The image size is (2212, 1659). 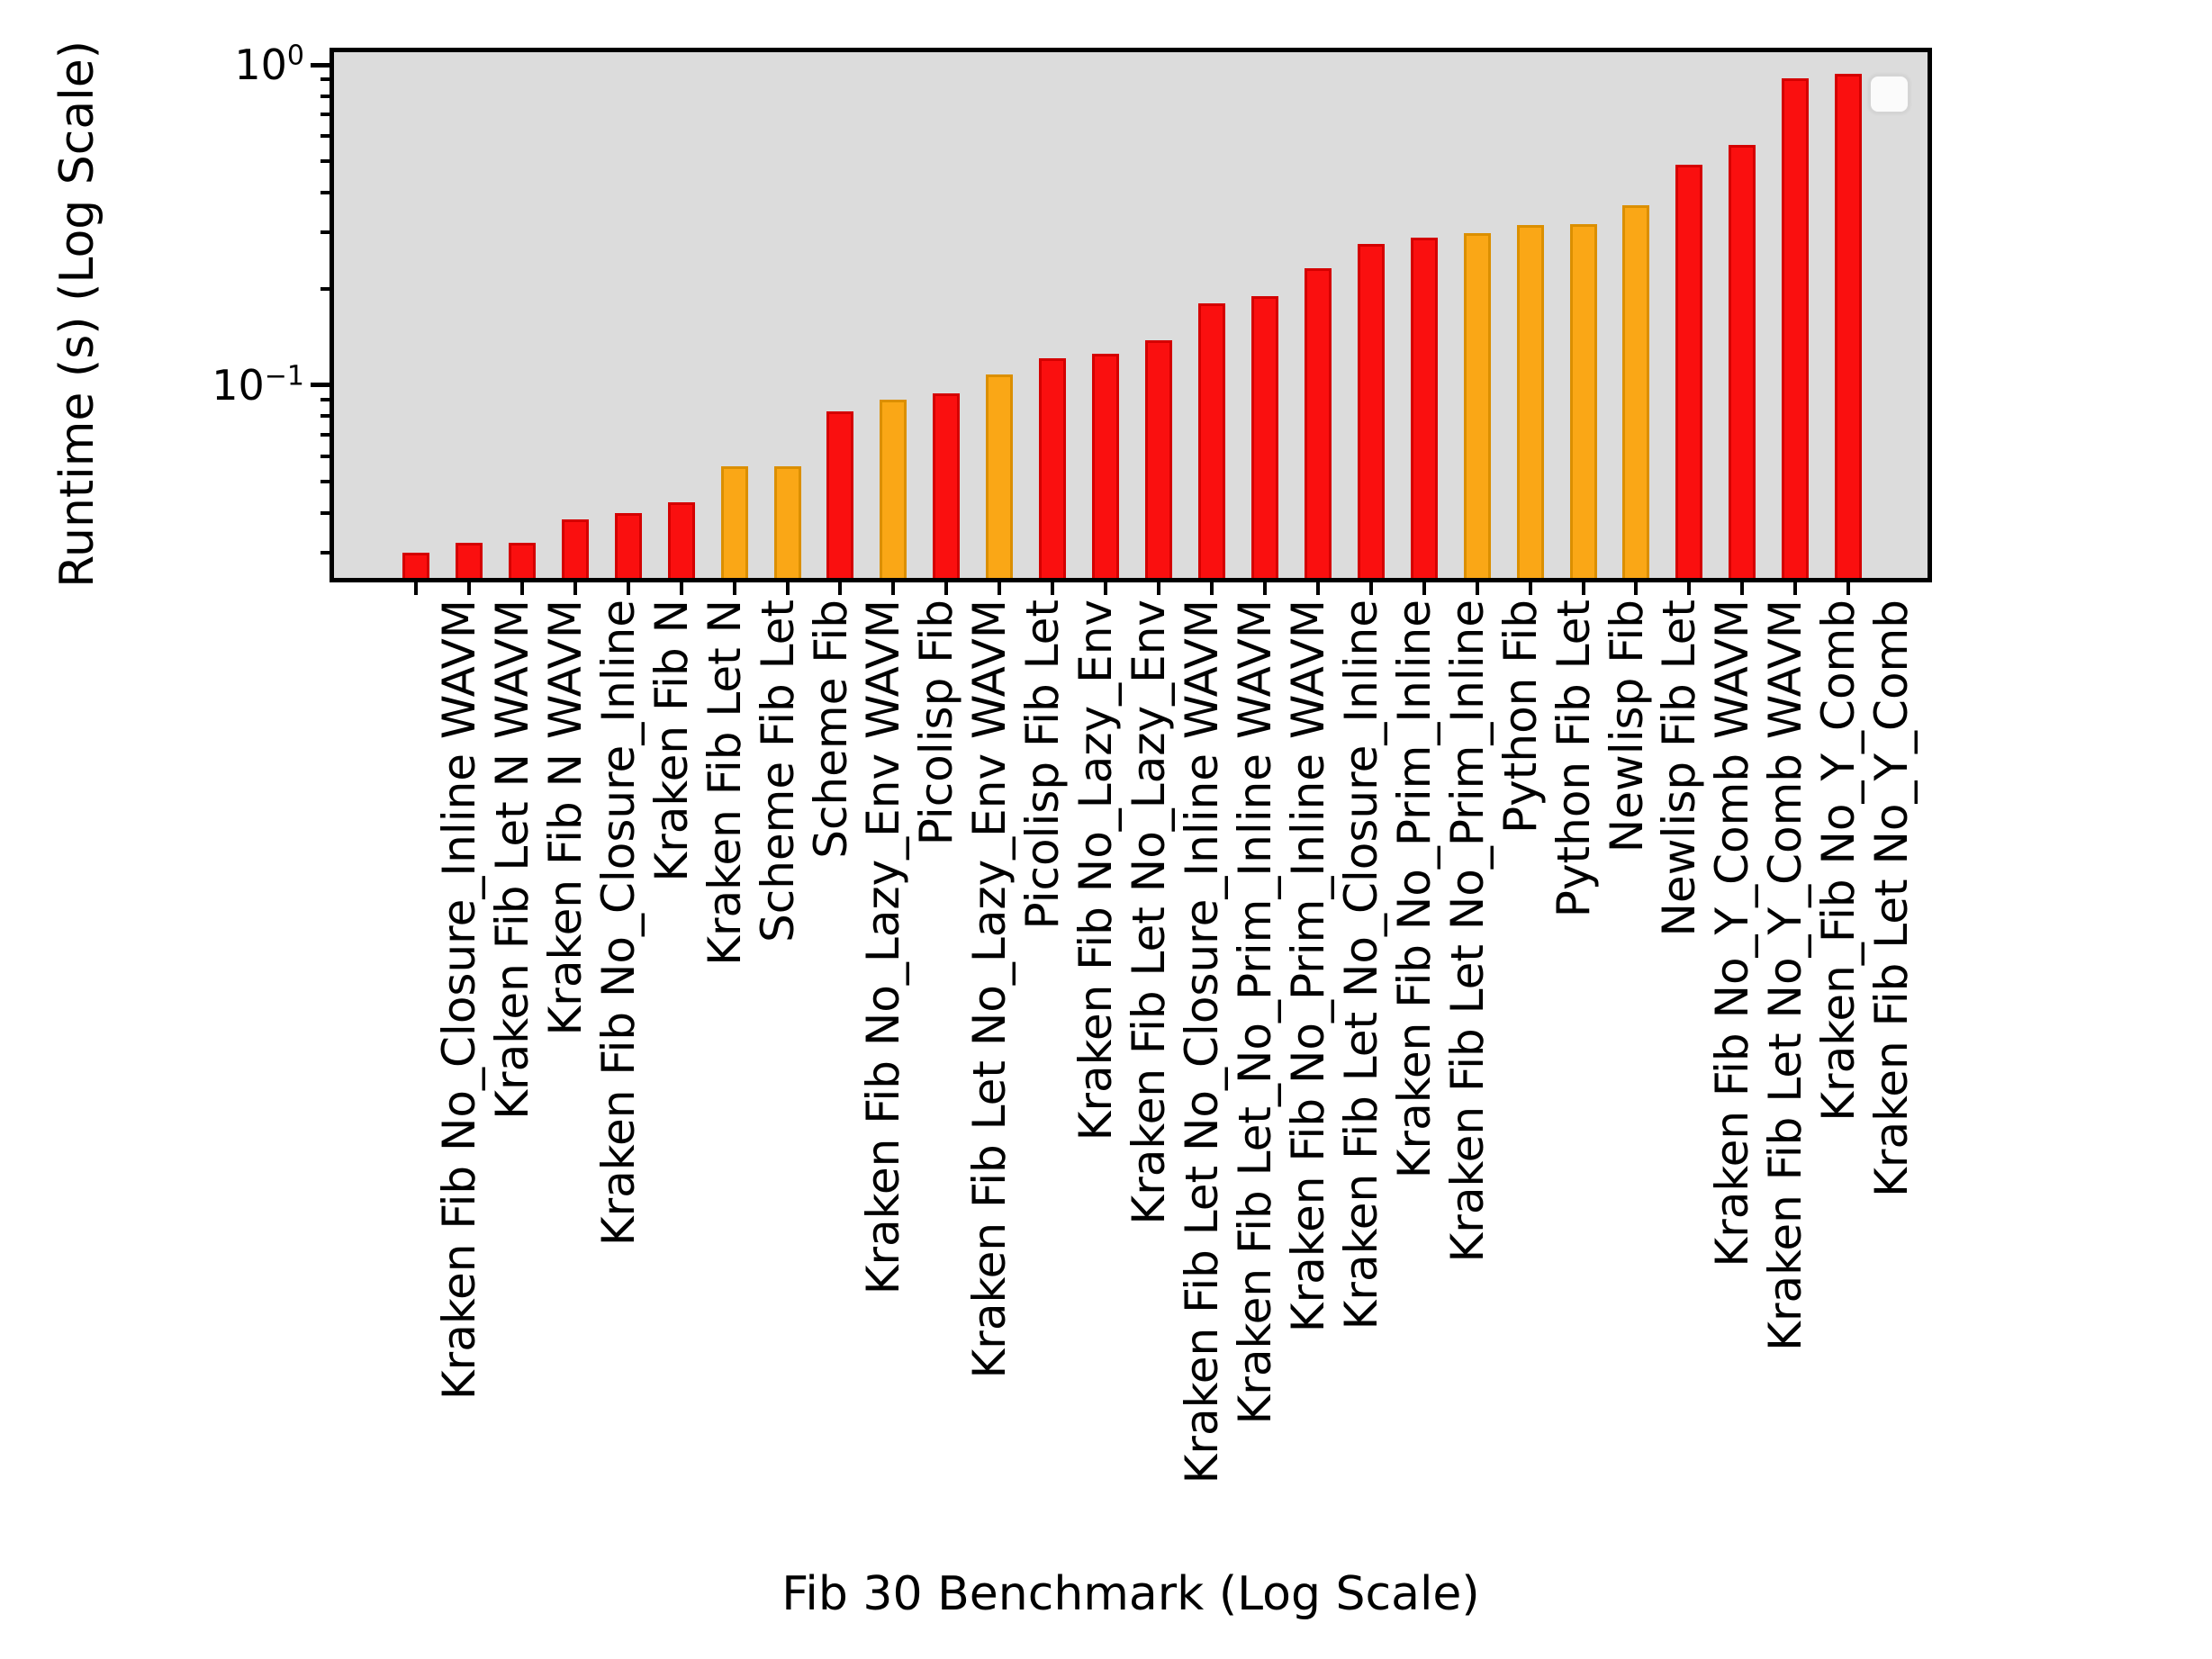 I want to click on y-tick-label: 10⁰, so click(x=269, y=64).